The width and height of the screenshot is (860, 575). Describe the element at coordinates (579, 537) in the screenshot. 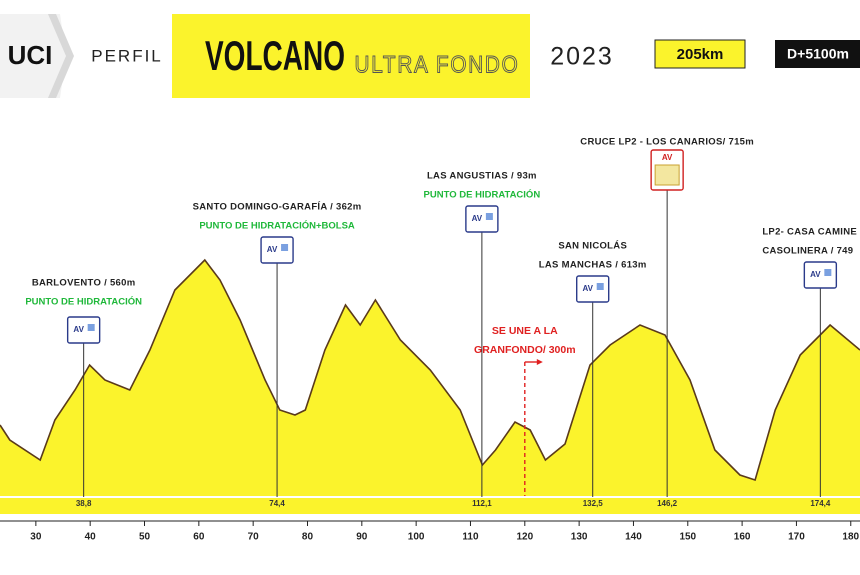

I see `x-tick-label: 130` at that location.